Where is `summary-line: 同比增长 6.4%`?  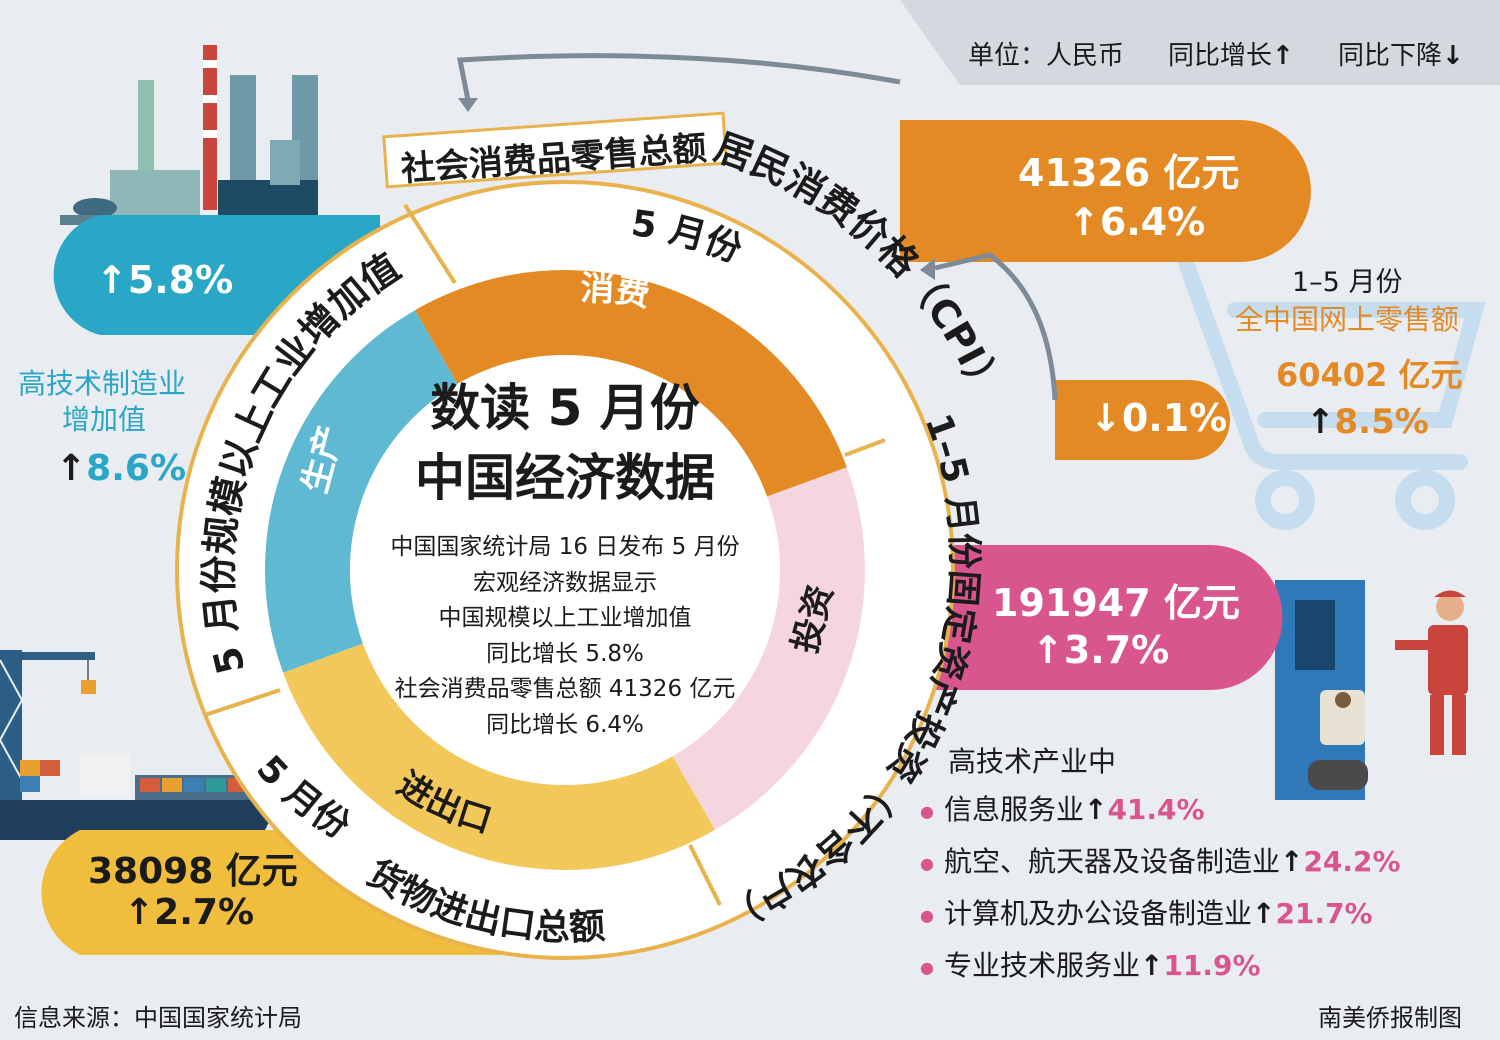
summary-line: 同比增长 6.4% is located at coordinates (565, 724).